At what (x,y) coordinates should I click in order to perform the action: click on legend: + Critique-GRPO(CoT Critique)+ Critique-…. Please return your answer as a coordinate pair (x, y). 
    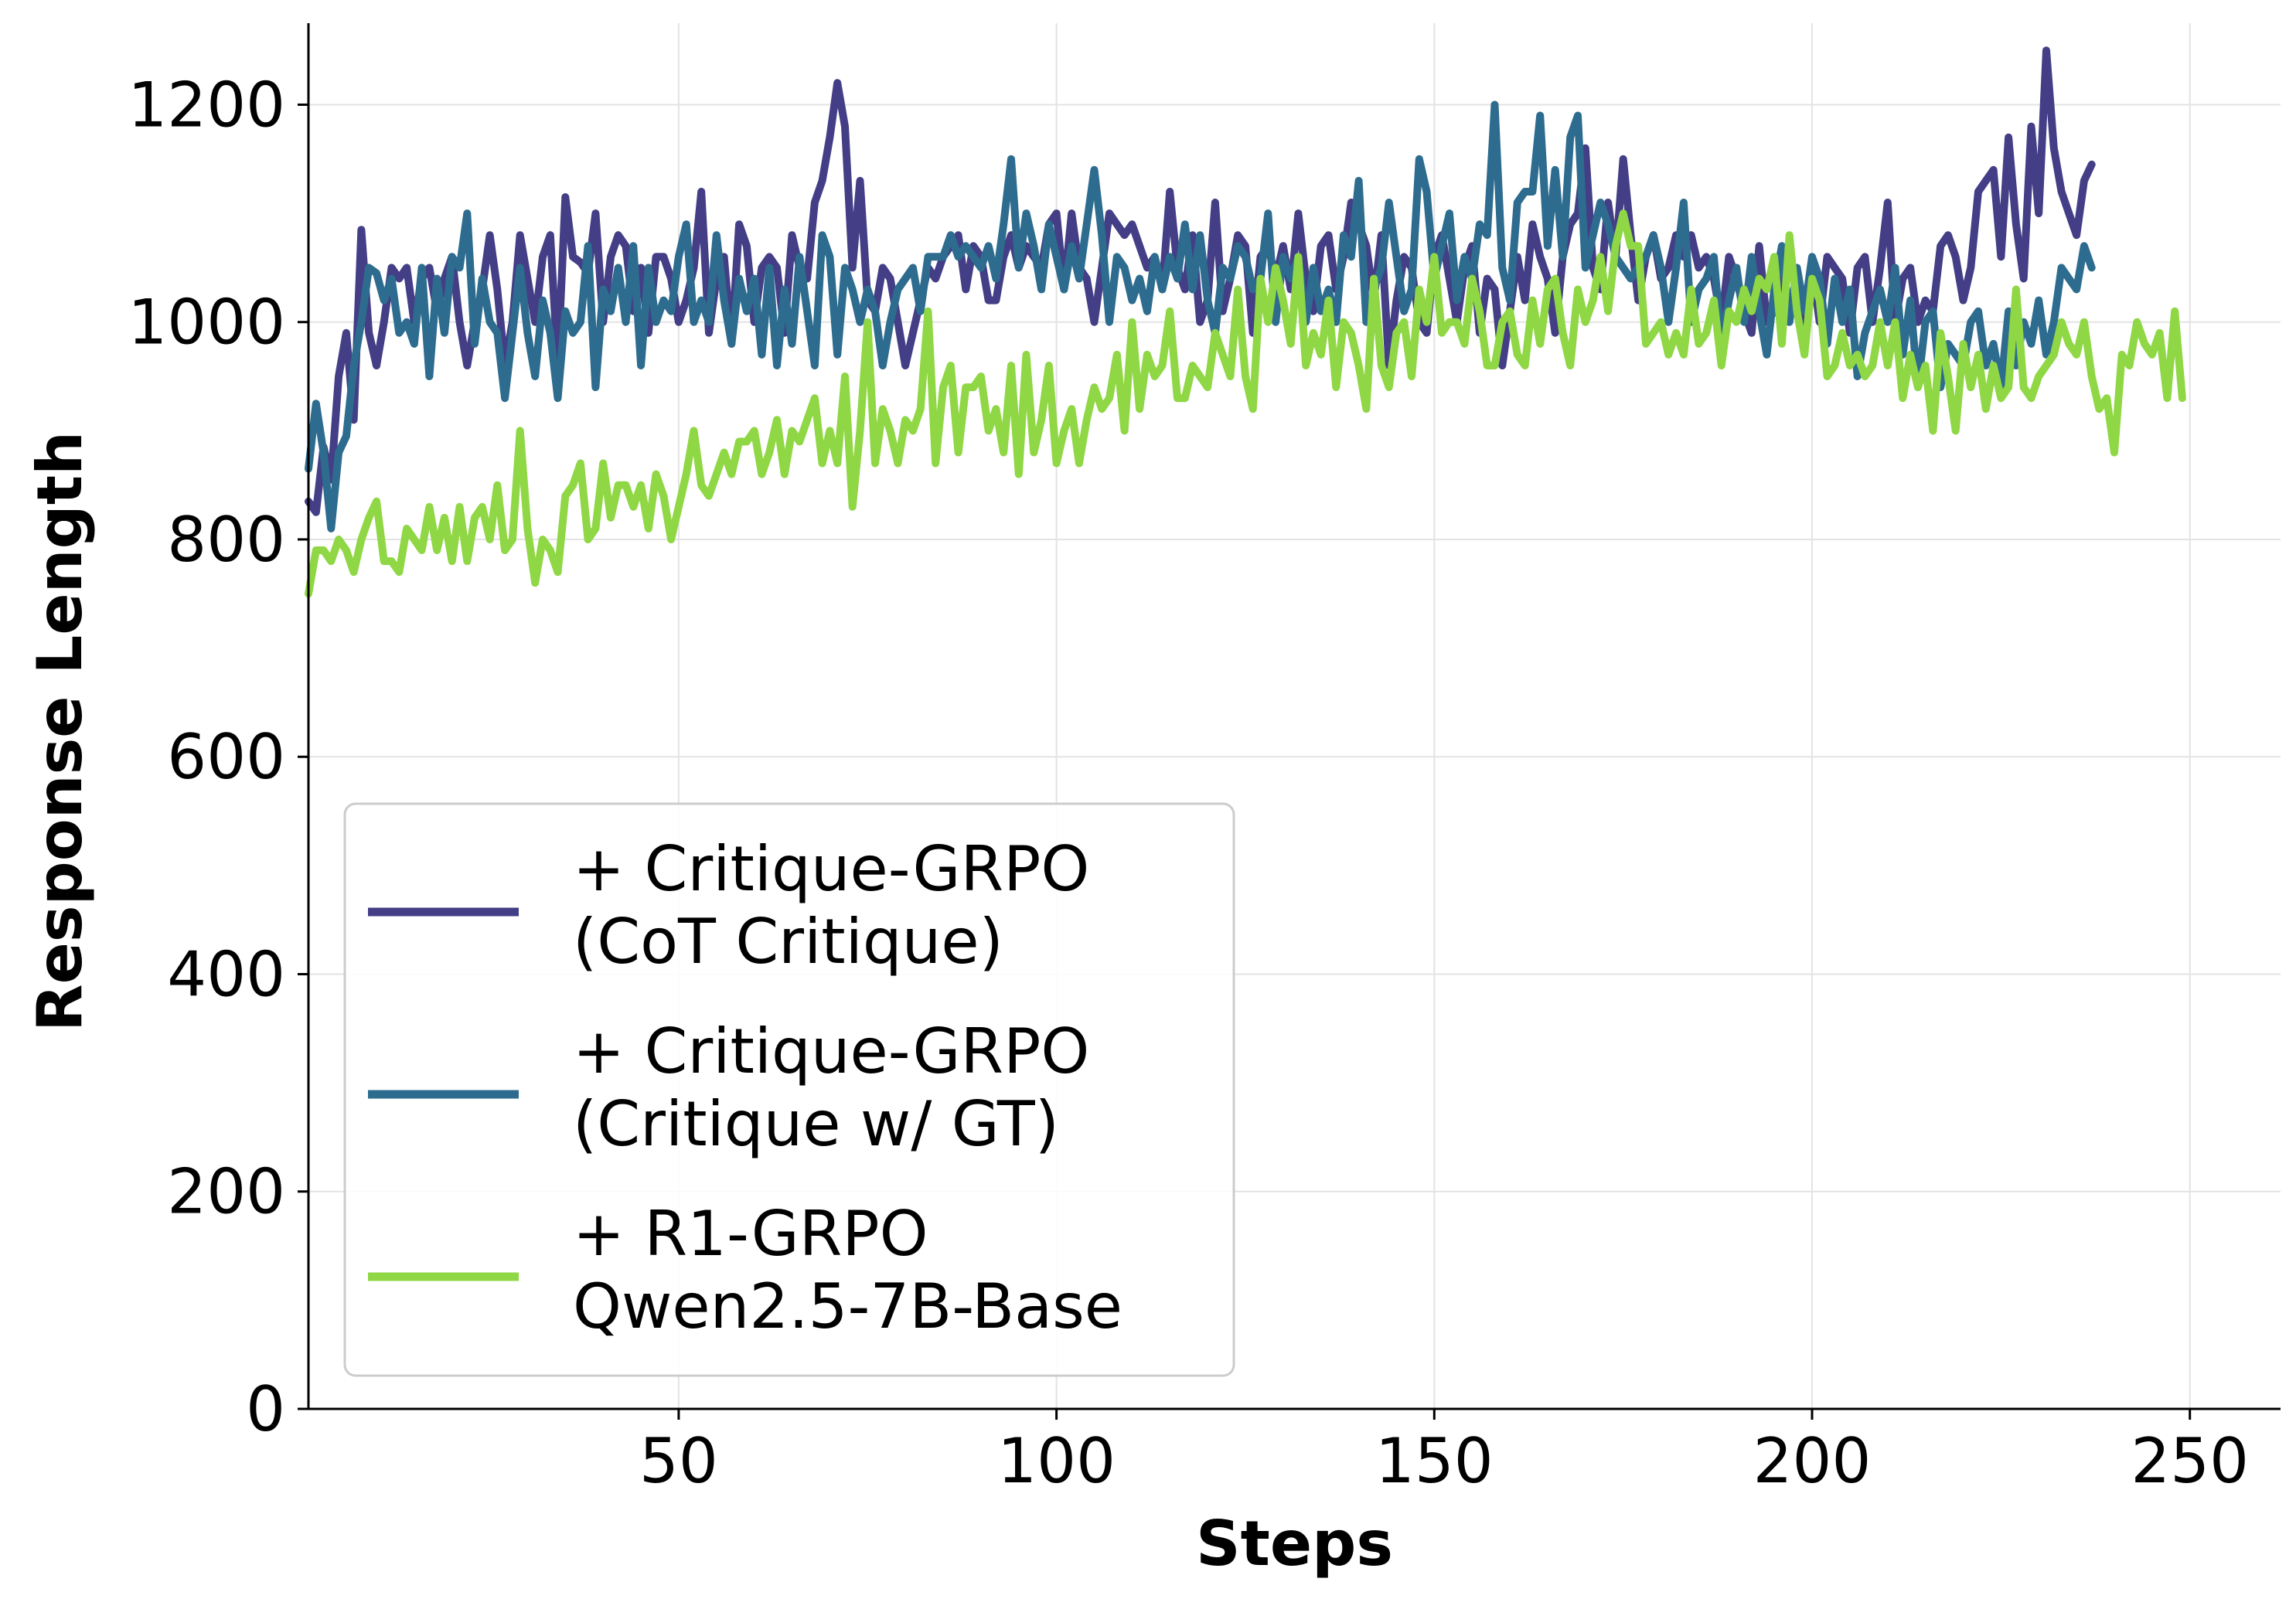
    Looking at the image, I should click on (789, 1089).